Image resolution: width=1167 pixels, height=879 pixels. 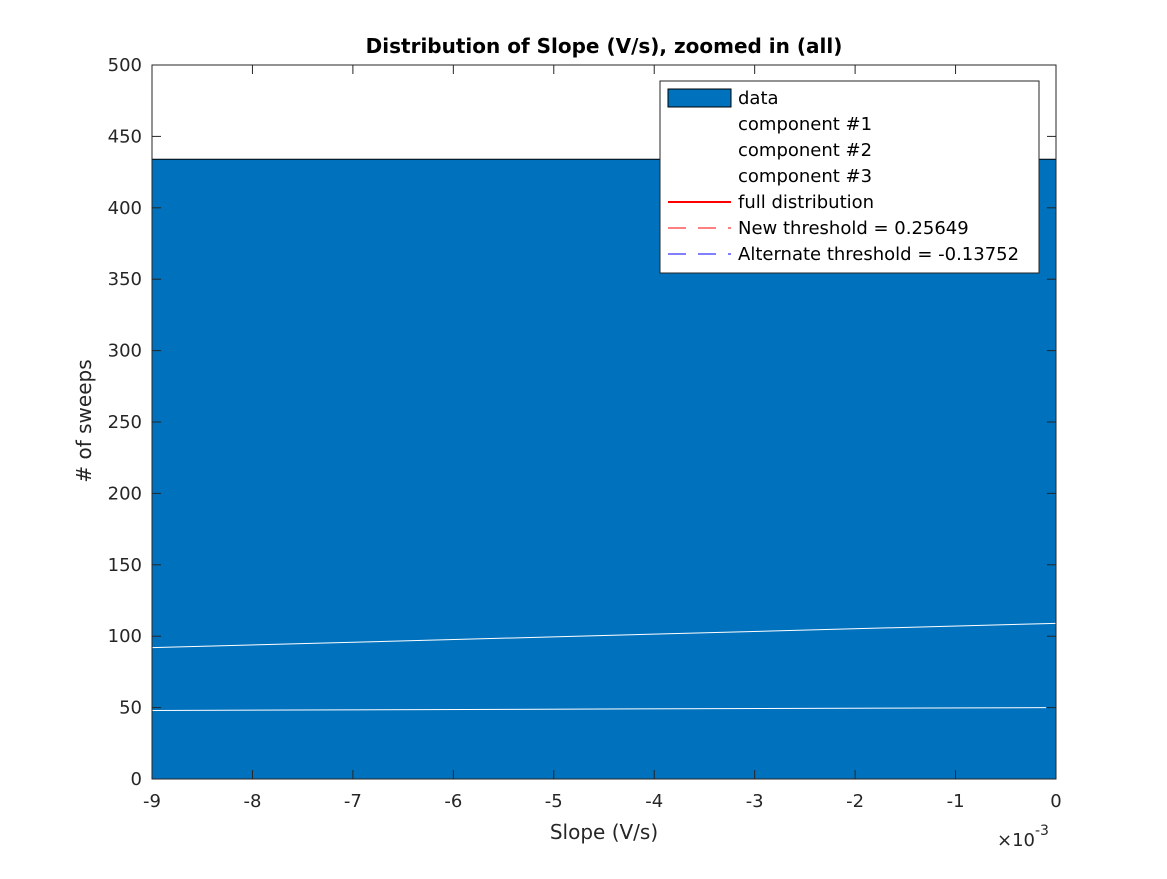 What do you see at coordinates (855, 801) in the screenshot?
I see `x-tick-label: -2` at bounding box center [855, 801].